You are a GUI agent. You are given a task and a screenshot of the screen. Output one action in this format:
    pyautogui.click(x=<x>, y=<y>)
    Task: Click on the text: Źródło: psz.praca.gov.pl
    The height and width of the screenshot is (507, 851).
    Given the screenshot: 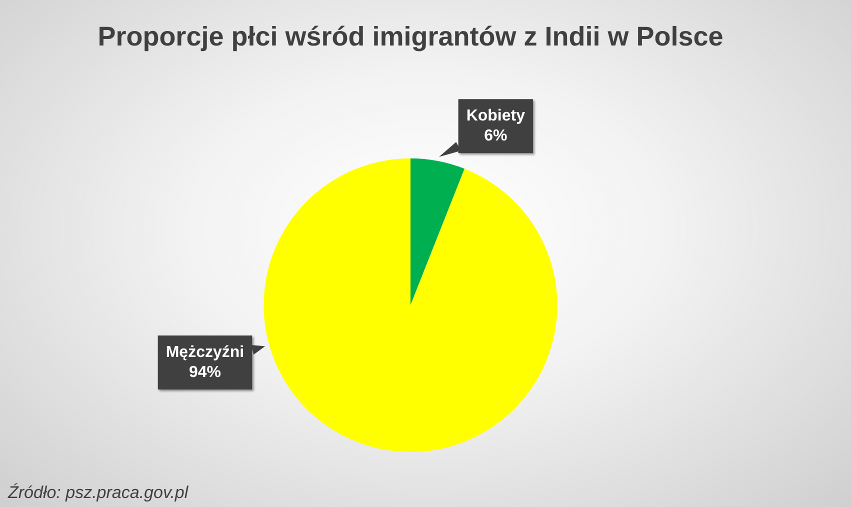 What is the action you would take?
    pyautogui.click(x=98, y=492)
    